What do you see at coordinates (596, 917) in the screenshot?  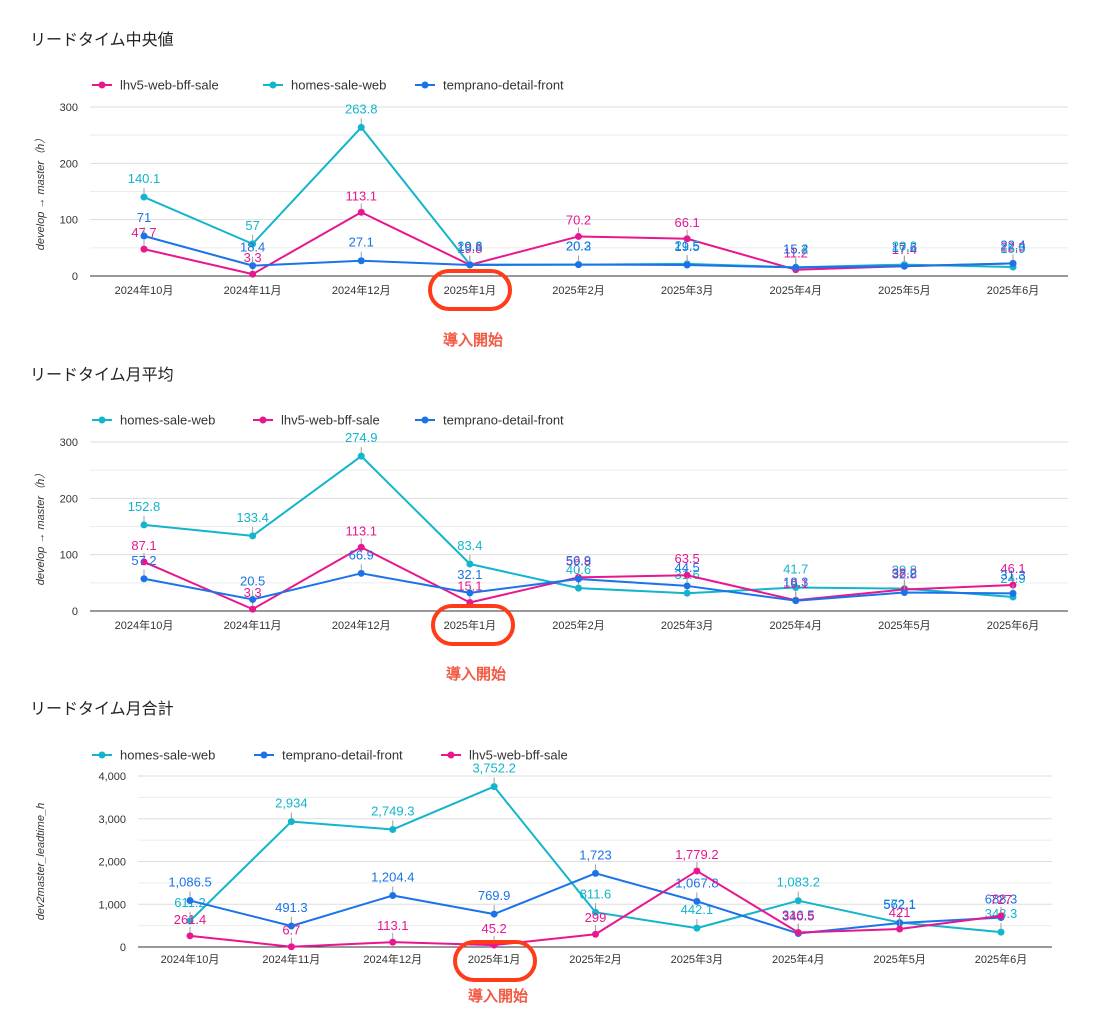 I see `data-label: 299` at bounding box center [596, 917].